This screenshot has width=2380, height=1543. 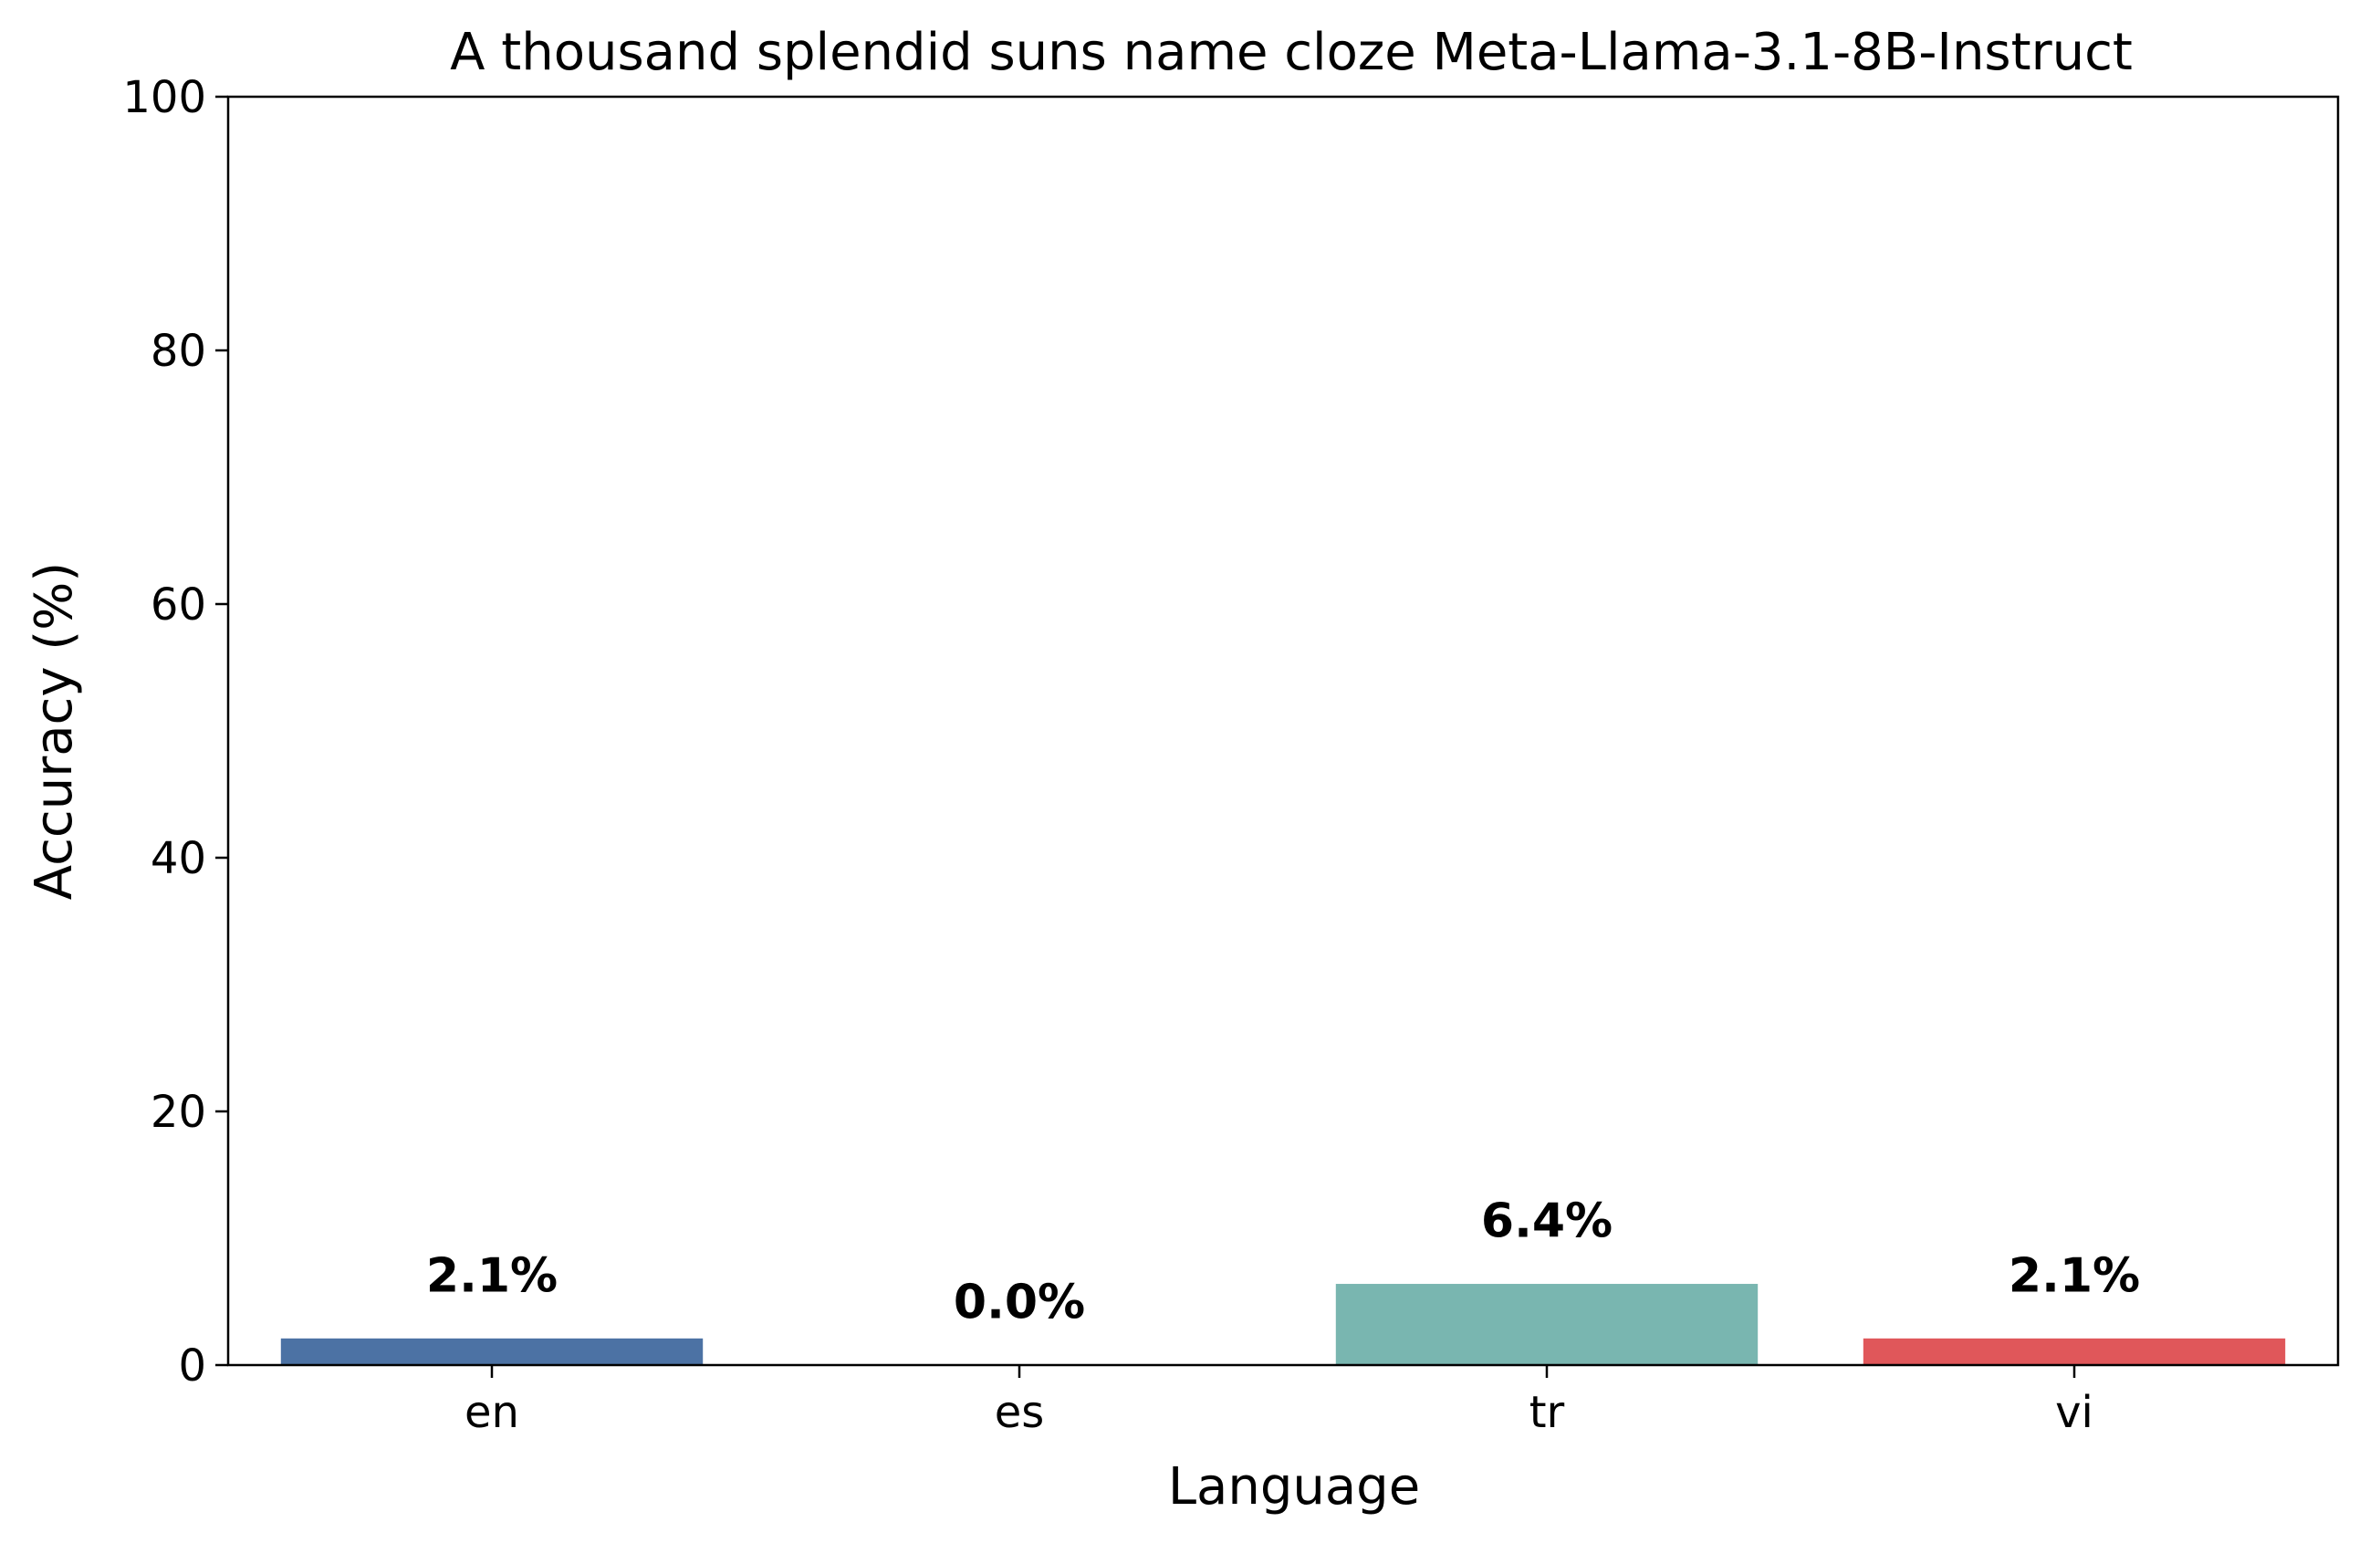 I want to click on x-axis-ticks: en es tr vi, so click(x=1279, y=1402).